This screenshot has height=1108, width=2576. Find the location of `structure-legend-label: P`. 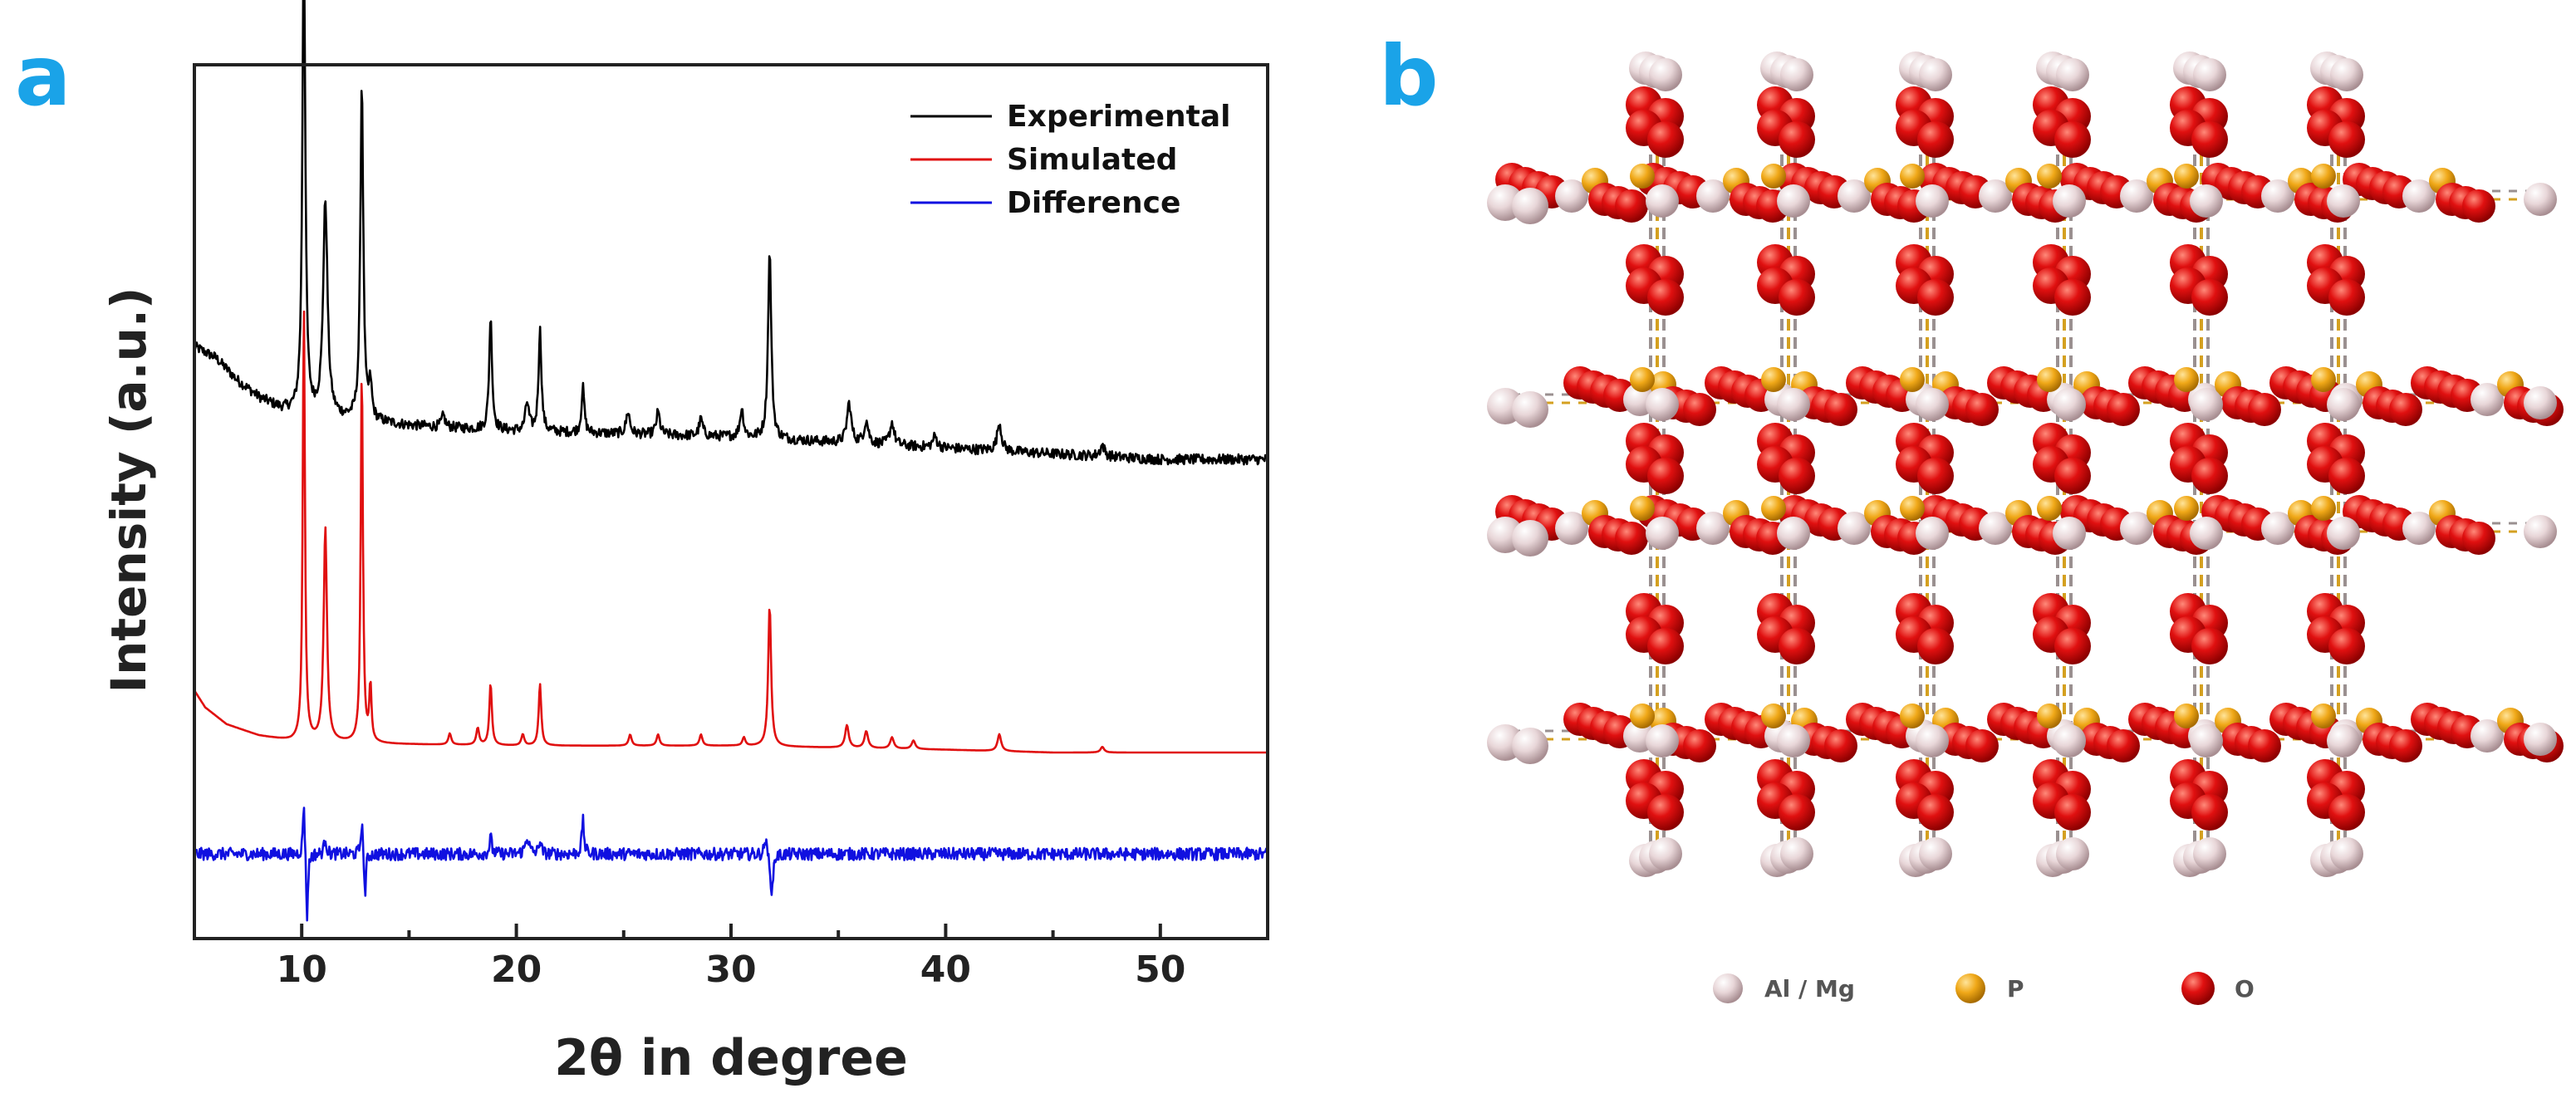

structure-legend-label: P is located at coordinates (2015, 989).